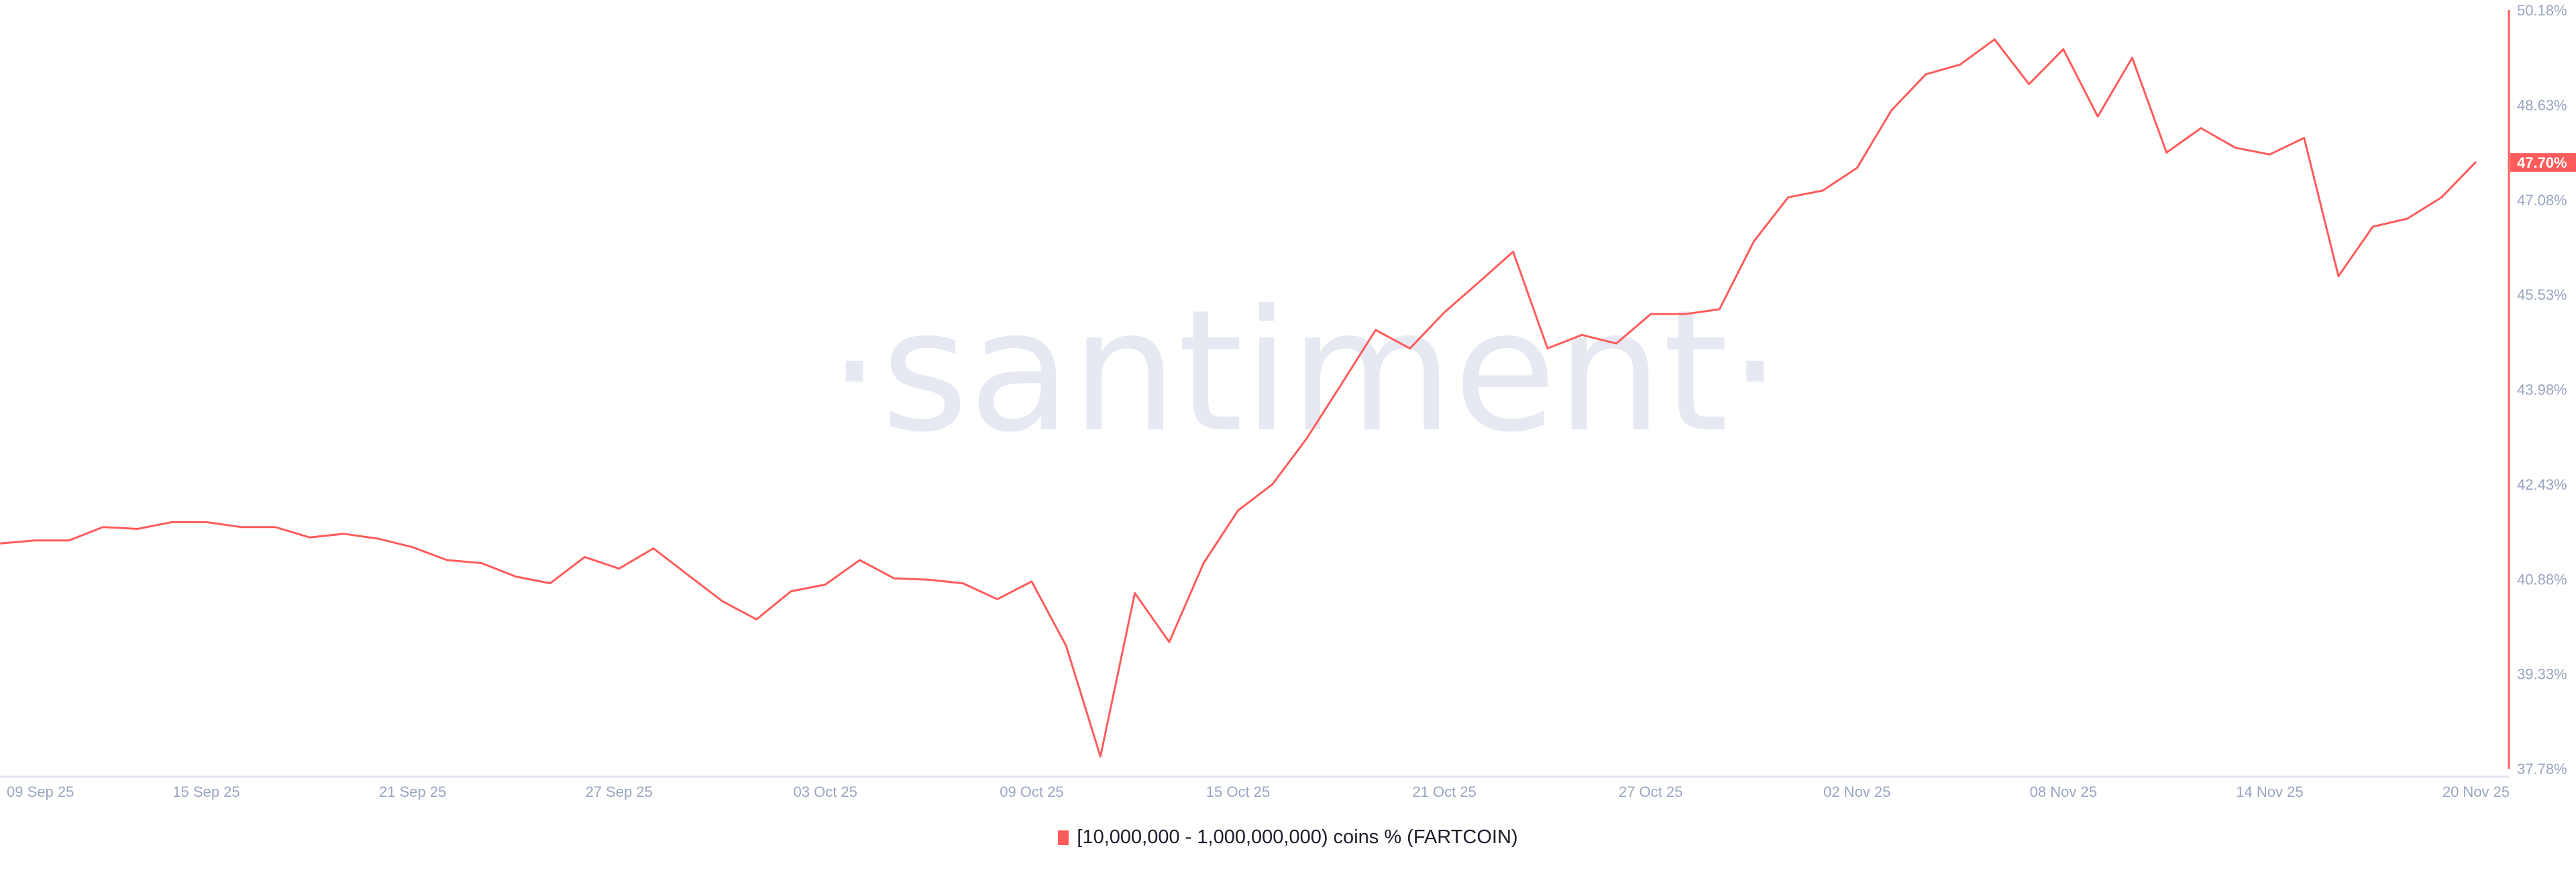 The height and width of the screenshot is (872, 2576). Describe the element at coordinates (2542, 390) in the screenshot. I see `y-tick-label: 43.98%` at that location.